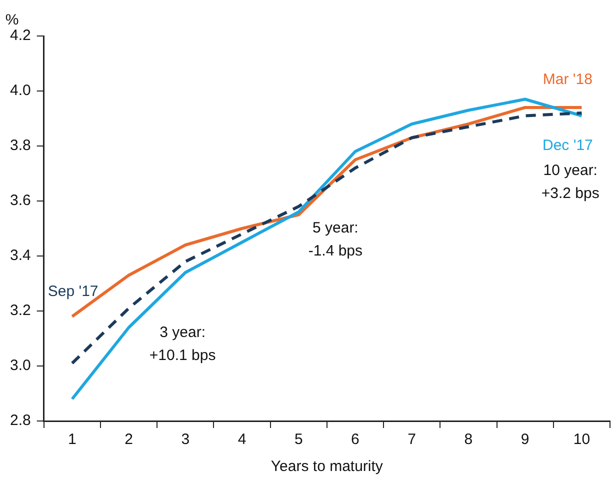 The height and width of the screenshot is (484, 616). I want to click on y-tick-label: 3.0, so click(20, 365).